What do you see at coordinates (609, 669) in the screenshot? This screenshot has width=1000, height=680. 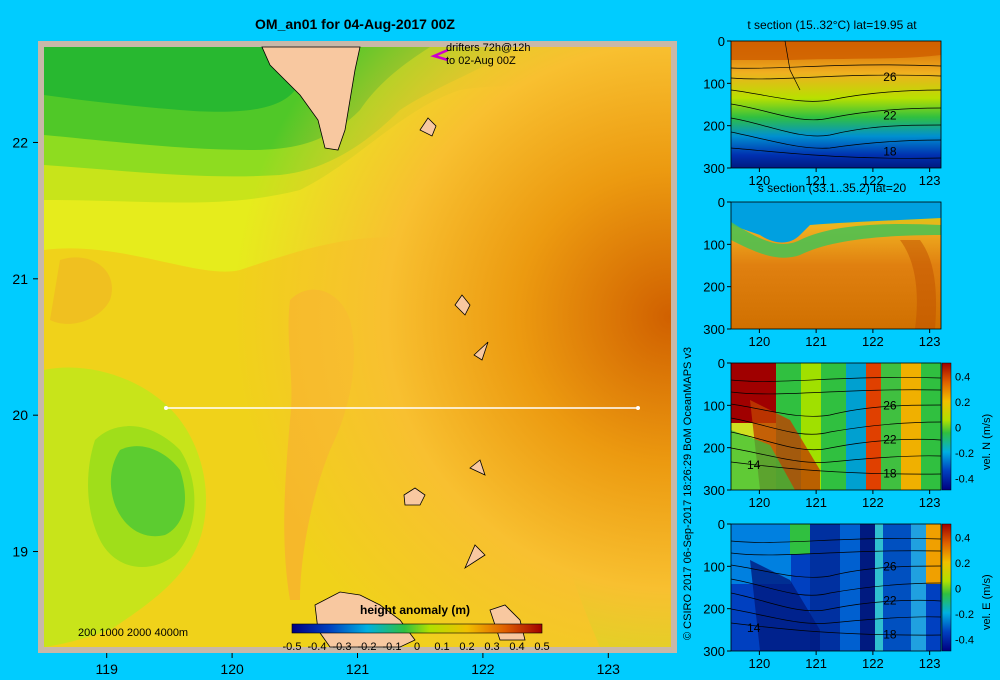 I see `map-x-tick-label: 123` at bounding box center [609, 669].